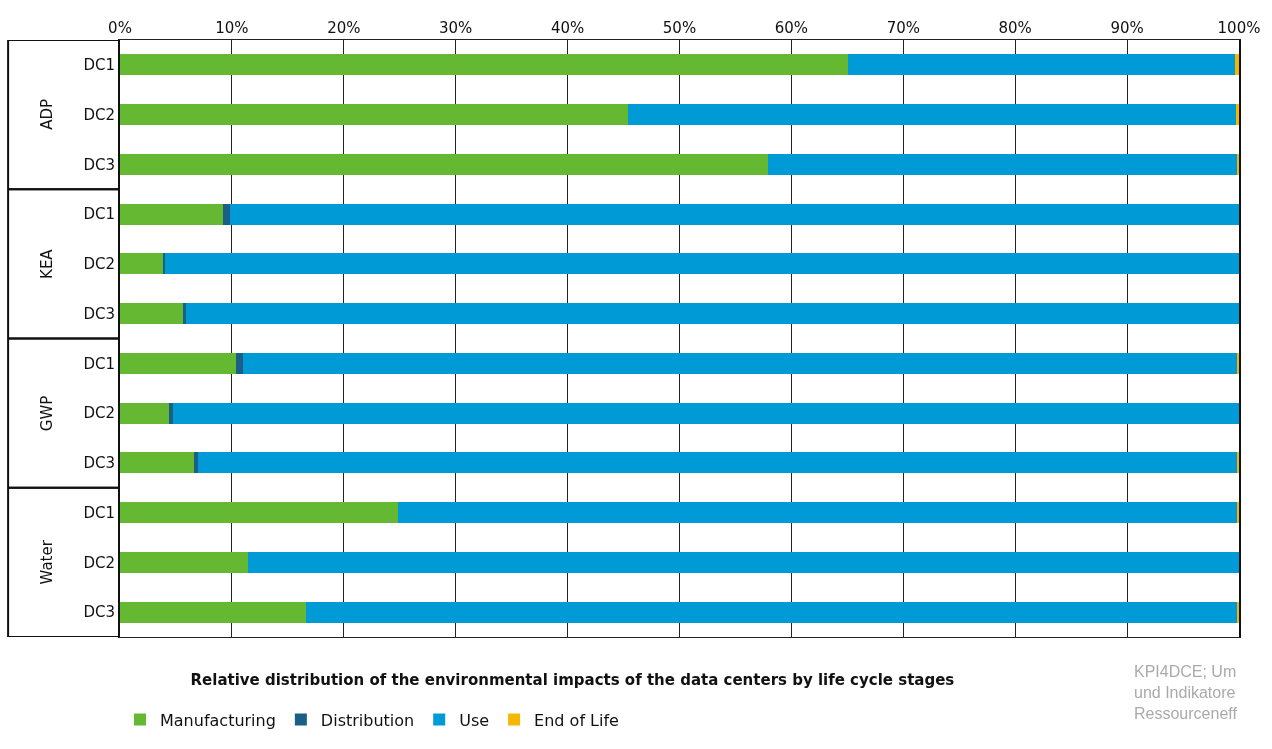 Image resolution: width=1272 pixels, height=749 pixels. What do you see at coordinates (344, 28) in the screenshot?
I see `x-tick-label: 20%` at bounding box center [344, 28].